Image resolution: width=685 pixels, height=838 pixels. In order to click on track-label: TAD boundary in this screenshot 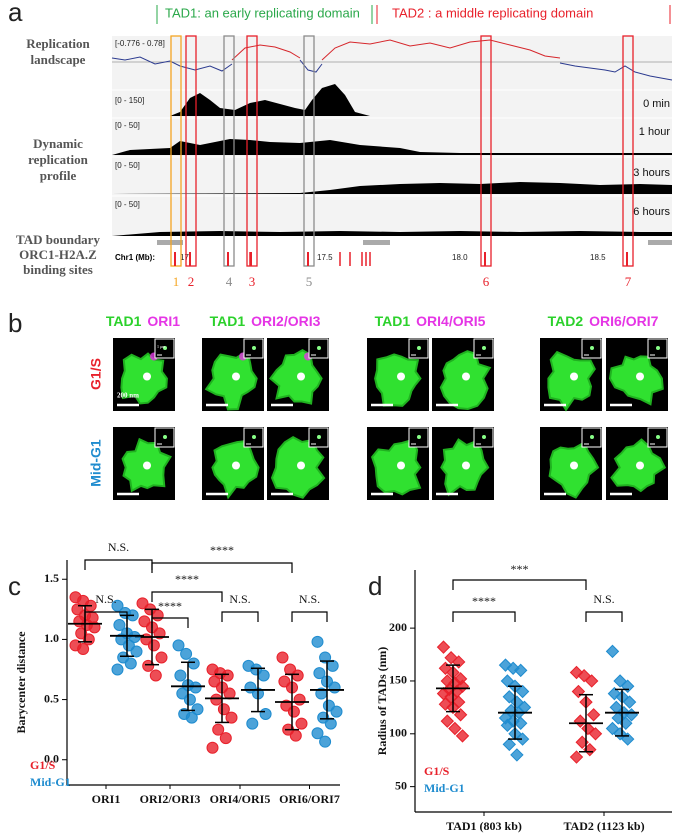, I will do `click(58, 239)`.